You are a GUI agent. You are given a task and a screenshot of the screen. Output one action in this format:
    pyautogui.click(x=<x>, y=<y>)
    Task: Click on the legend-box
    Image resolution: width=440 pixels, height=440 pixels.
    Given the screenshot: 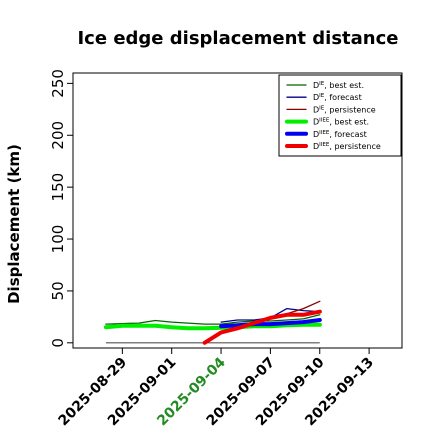 What is the action you would take?
    pyautogui.click(x=340, y=115)
    